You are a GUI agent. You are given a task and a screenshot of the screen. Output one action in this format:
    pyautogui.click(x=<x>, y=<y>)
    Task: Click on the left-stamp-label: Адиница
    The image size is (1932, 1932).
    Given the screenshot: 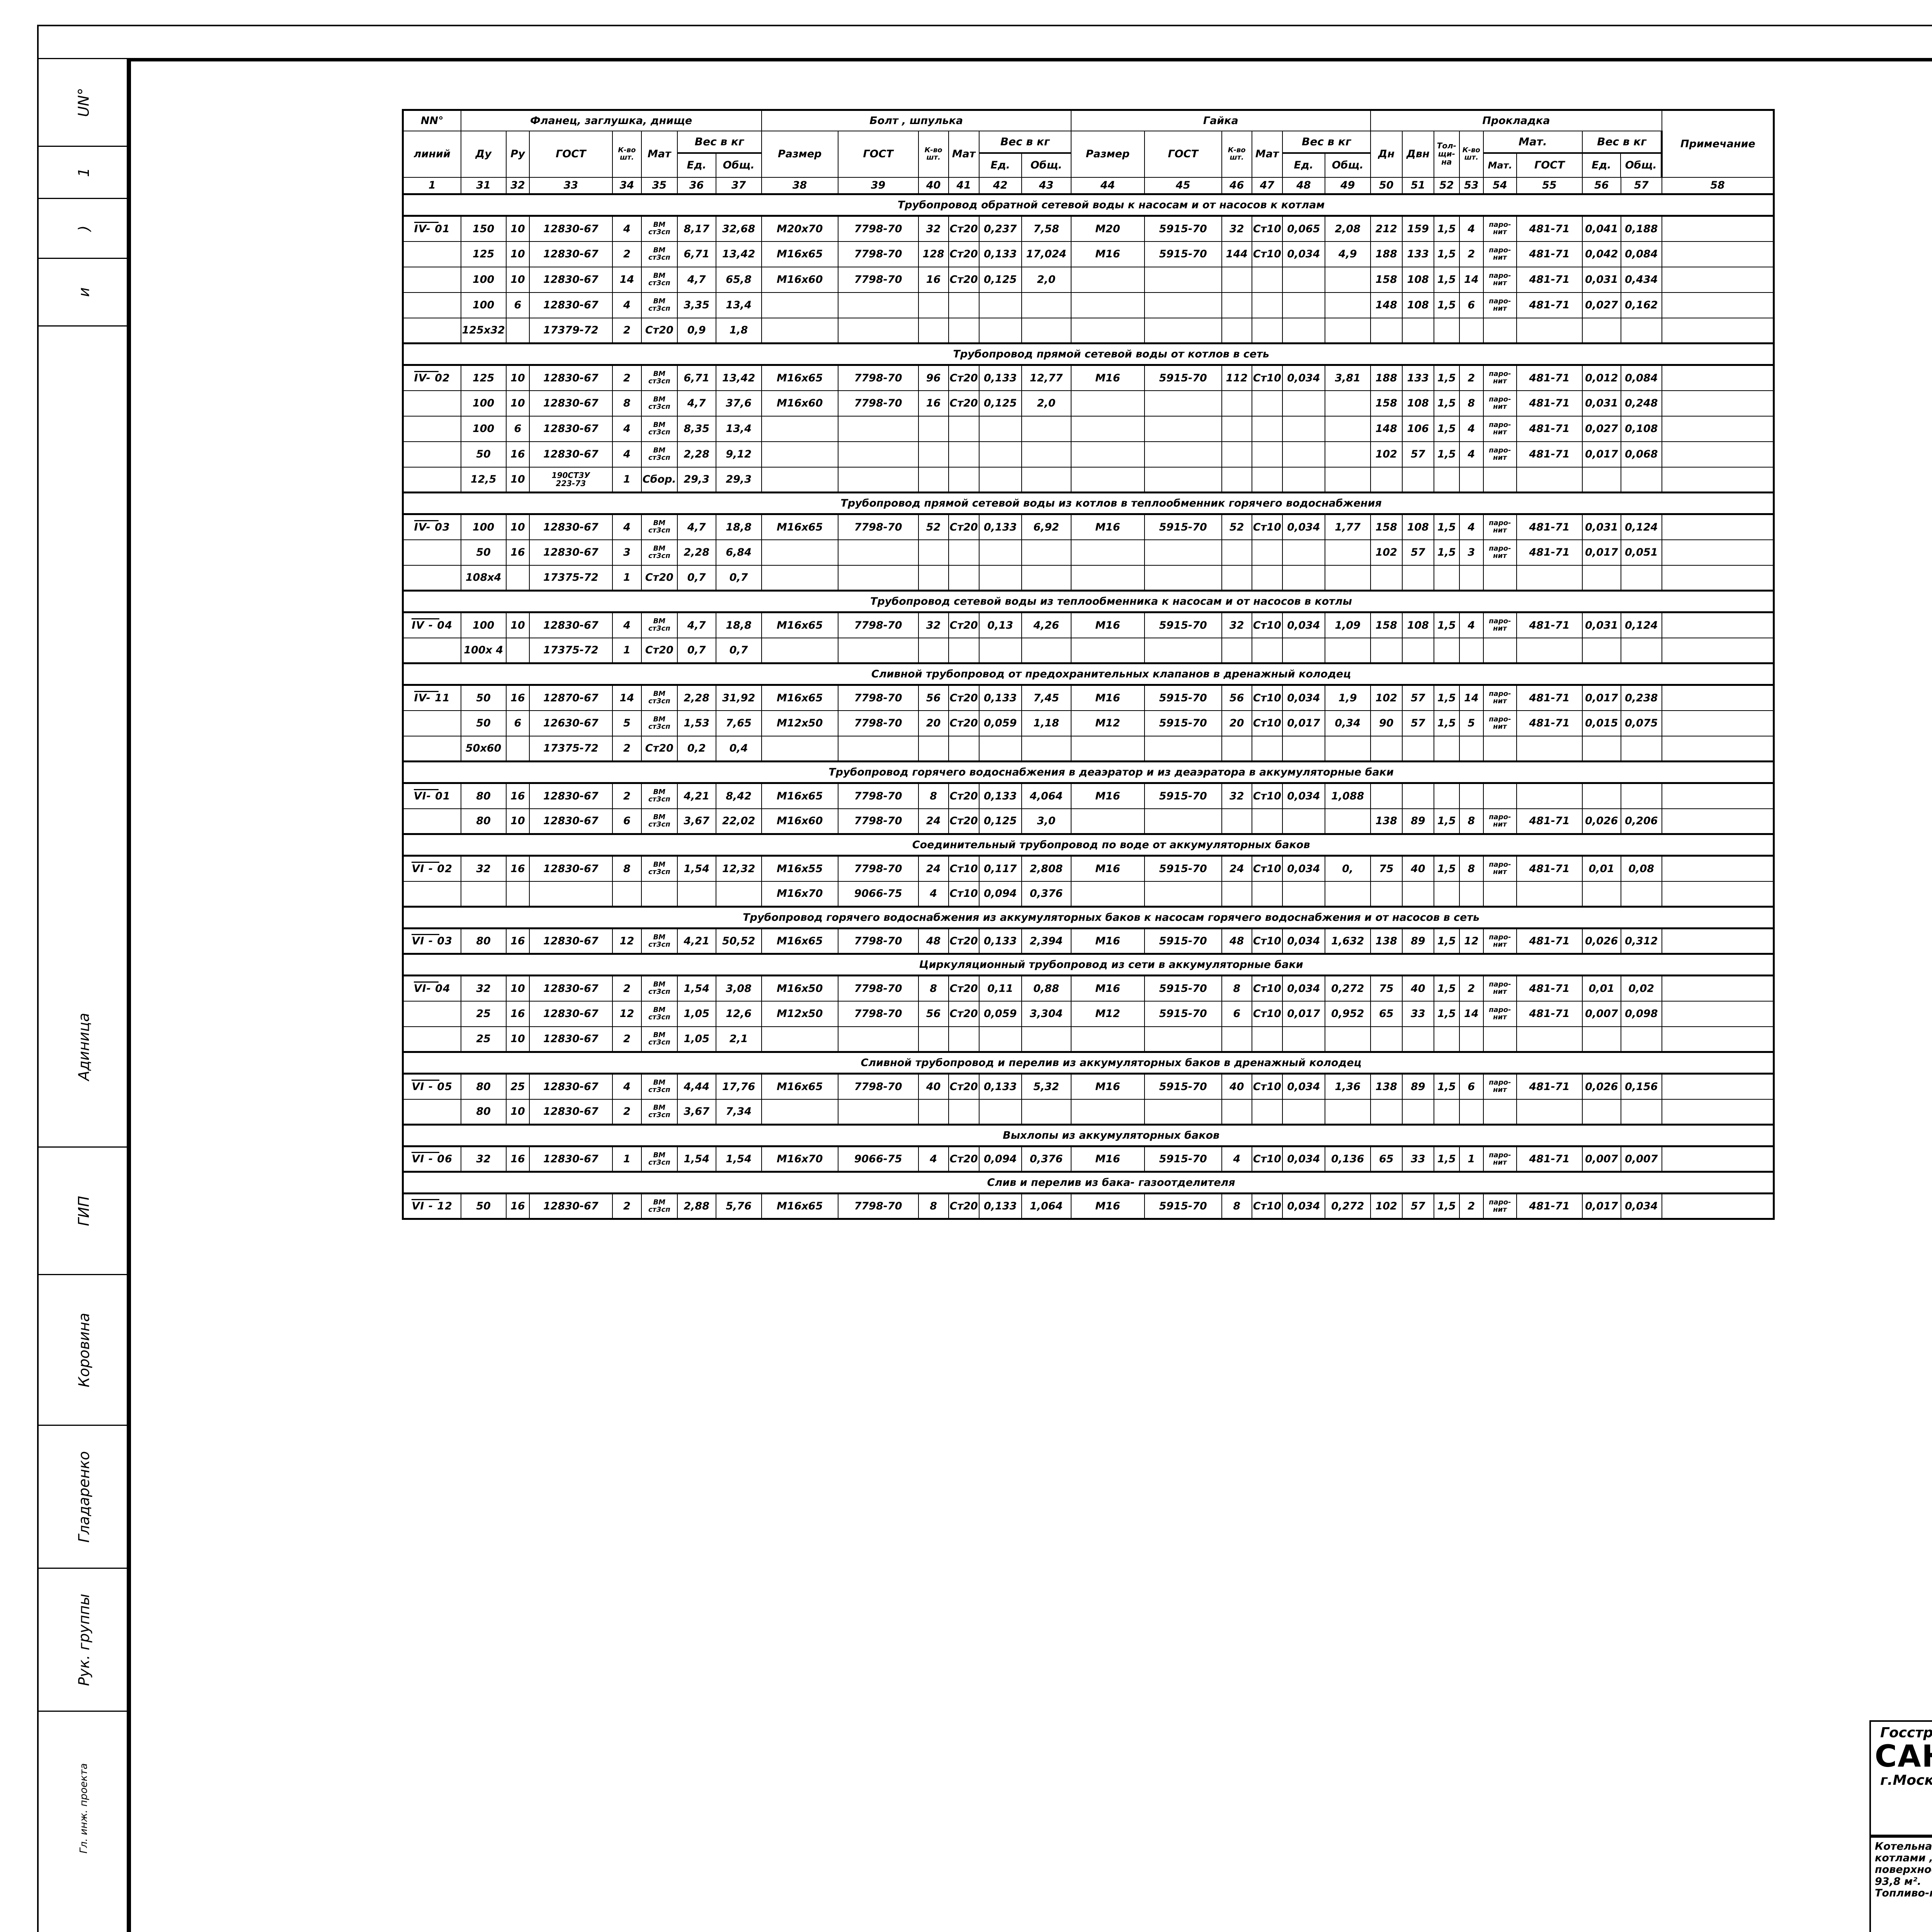 What is the action you would take?
    pyautogui.click(x=83, y=1047)
    